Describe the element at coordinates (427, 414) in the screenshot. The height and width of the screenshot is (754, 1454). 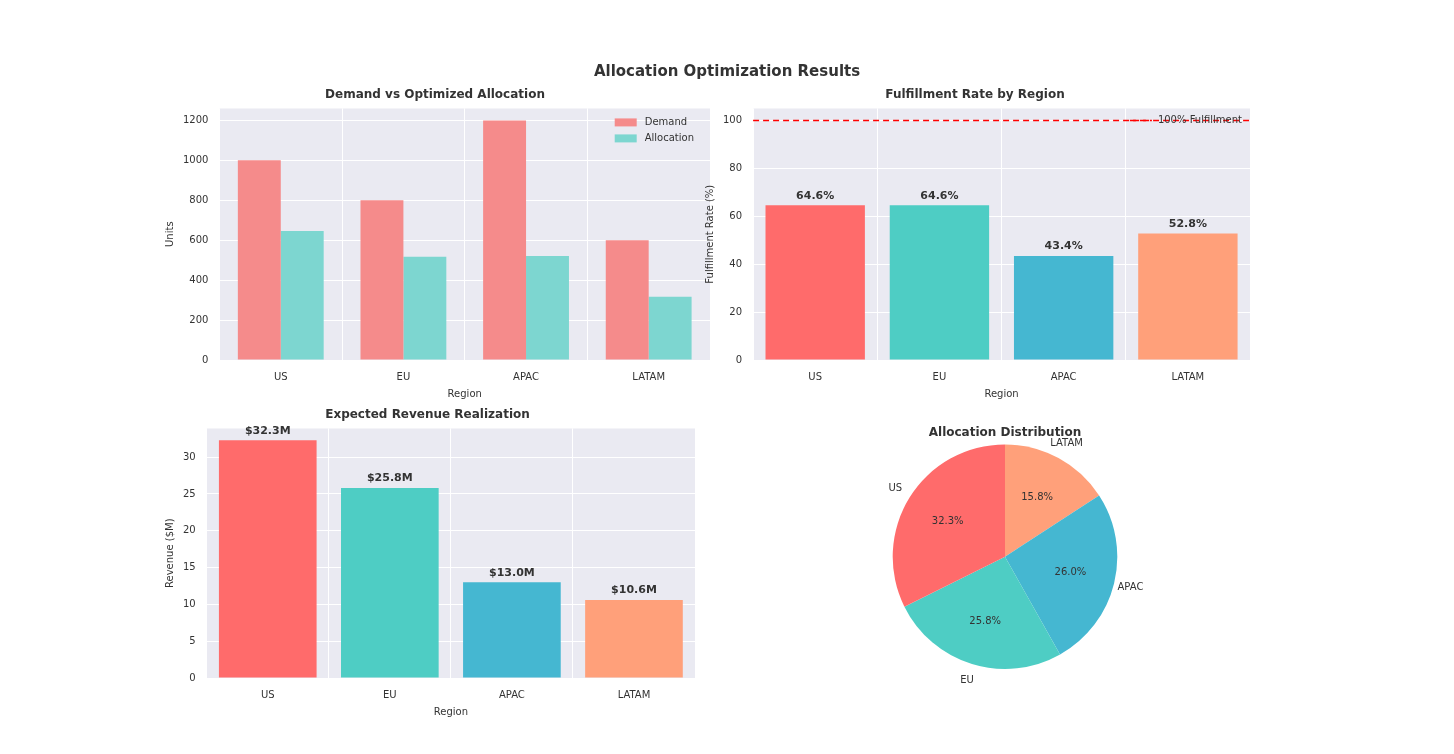
I see `chart-title: Expected Revenue Realization` at that location.